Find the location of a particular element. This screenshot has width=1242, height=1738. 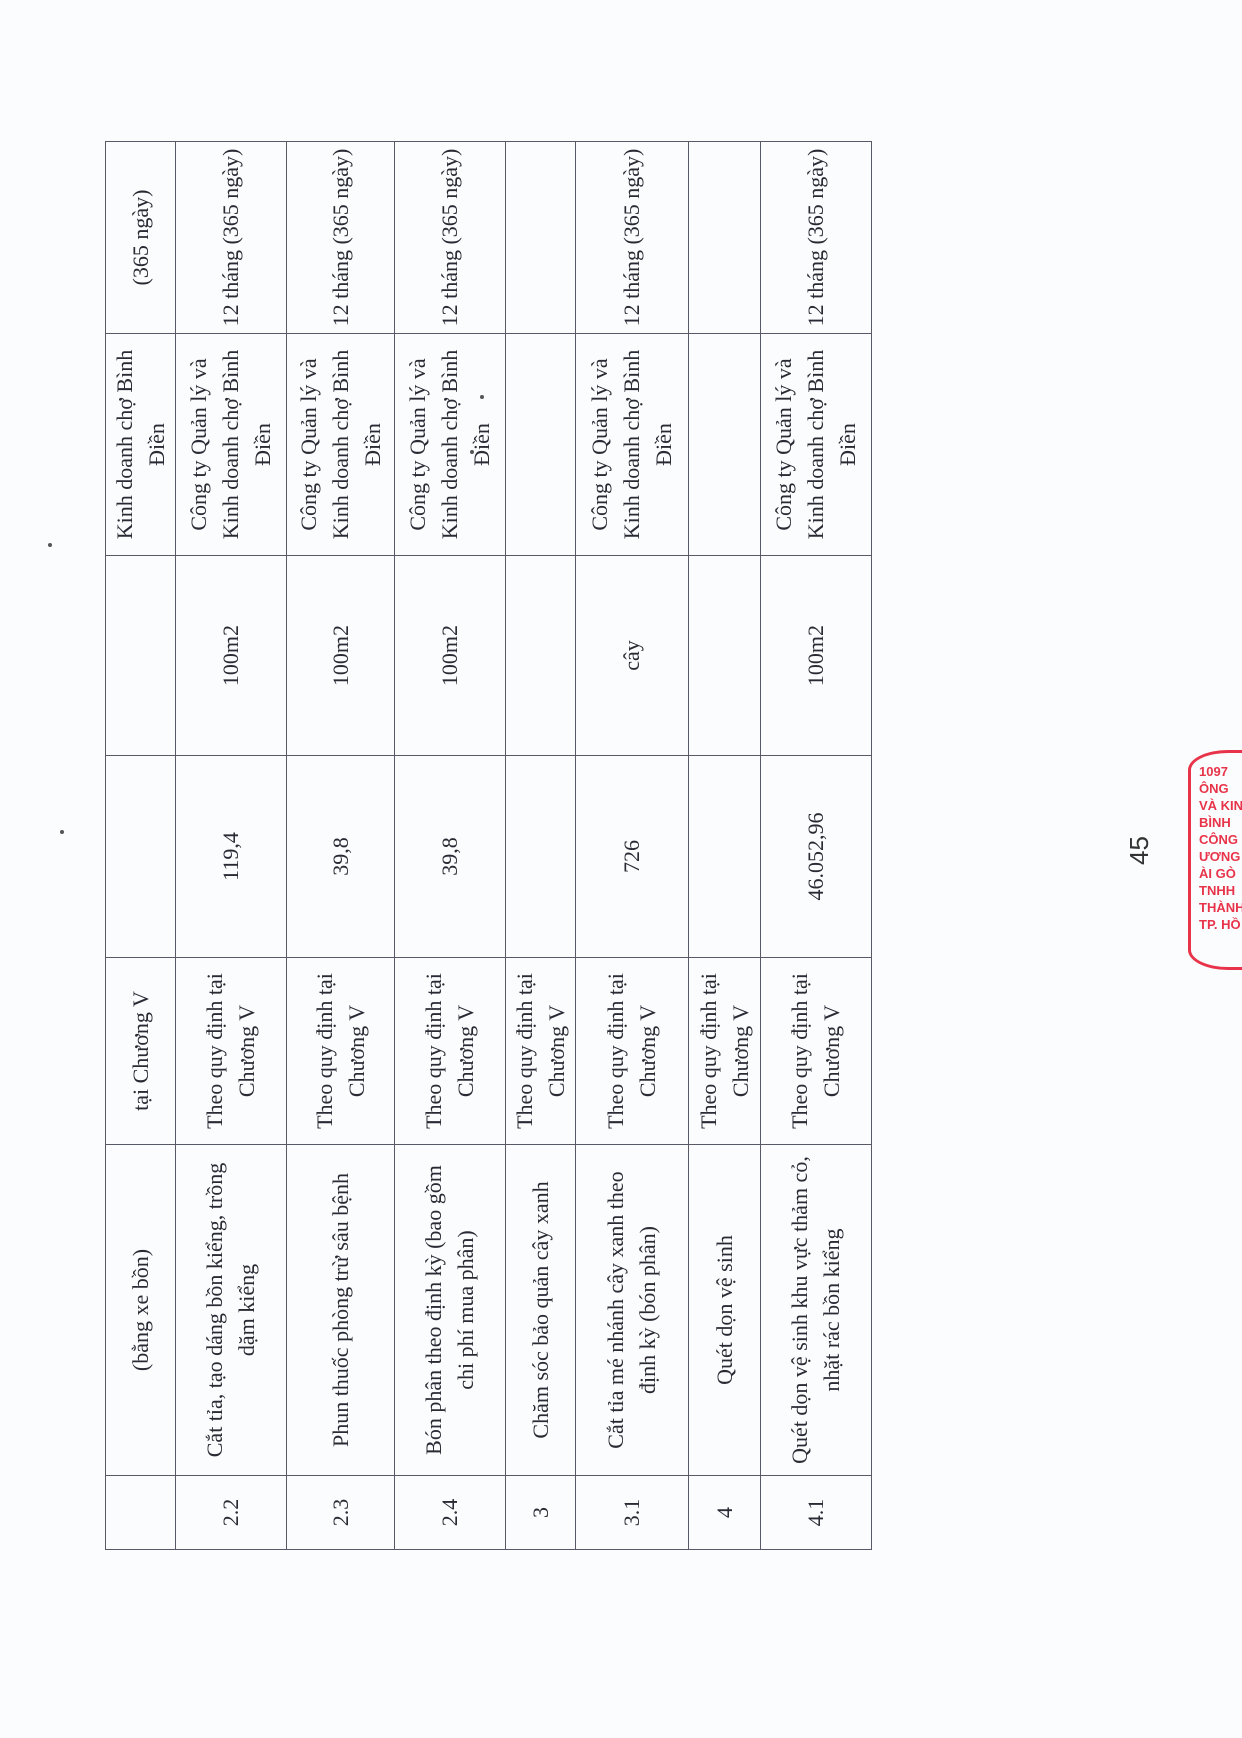

cell-khoi-luong: 119,4 is located at coordinates (231, 856).